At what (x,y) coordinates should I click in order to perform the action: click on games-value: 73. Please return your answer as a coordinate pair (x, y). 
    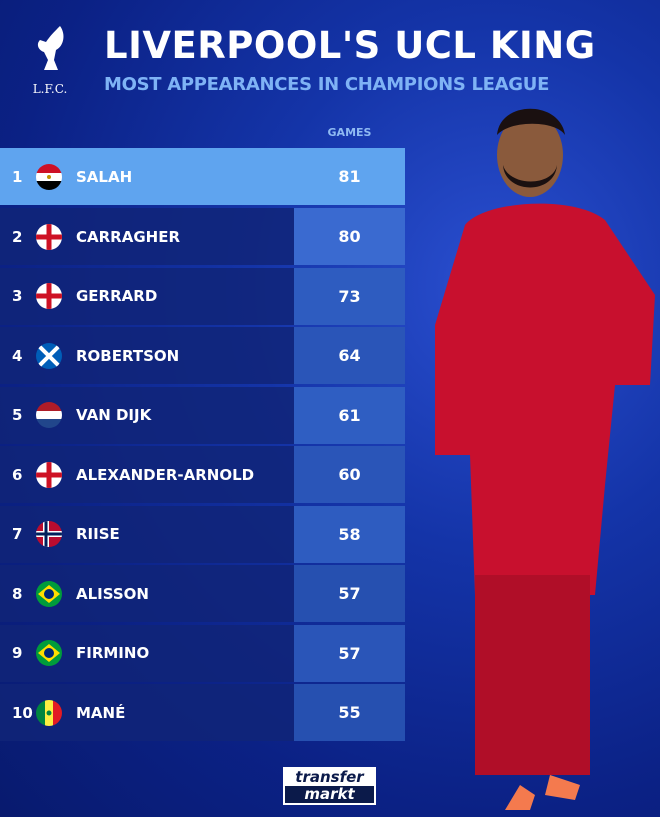
    Looking at the image, I should click on (349, 296).